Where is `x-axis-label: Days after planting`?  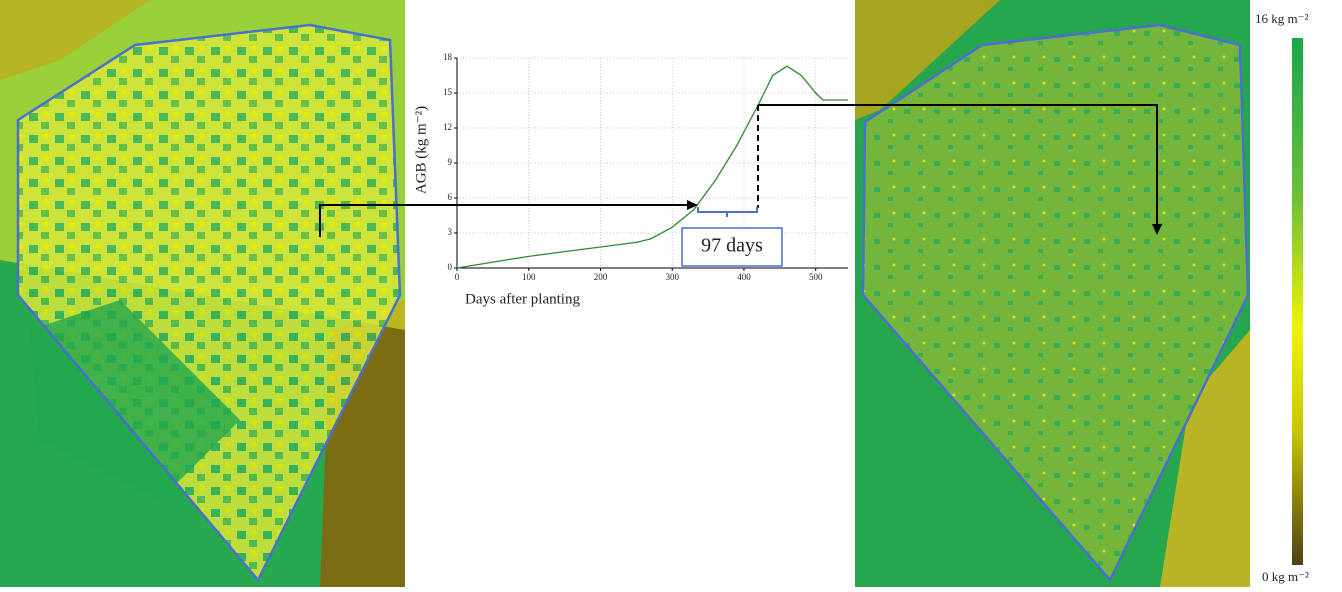
x-axis-label: Days after planting is located at coordinates (522, 299).